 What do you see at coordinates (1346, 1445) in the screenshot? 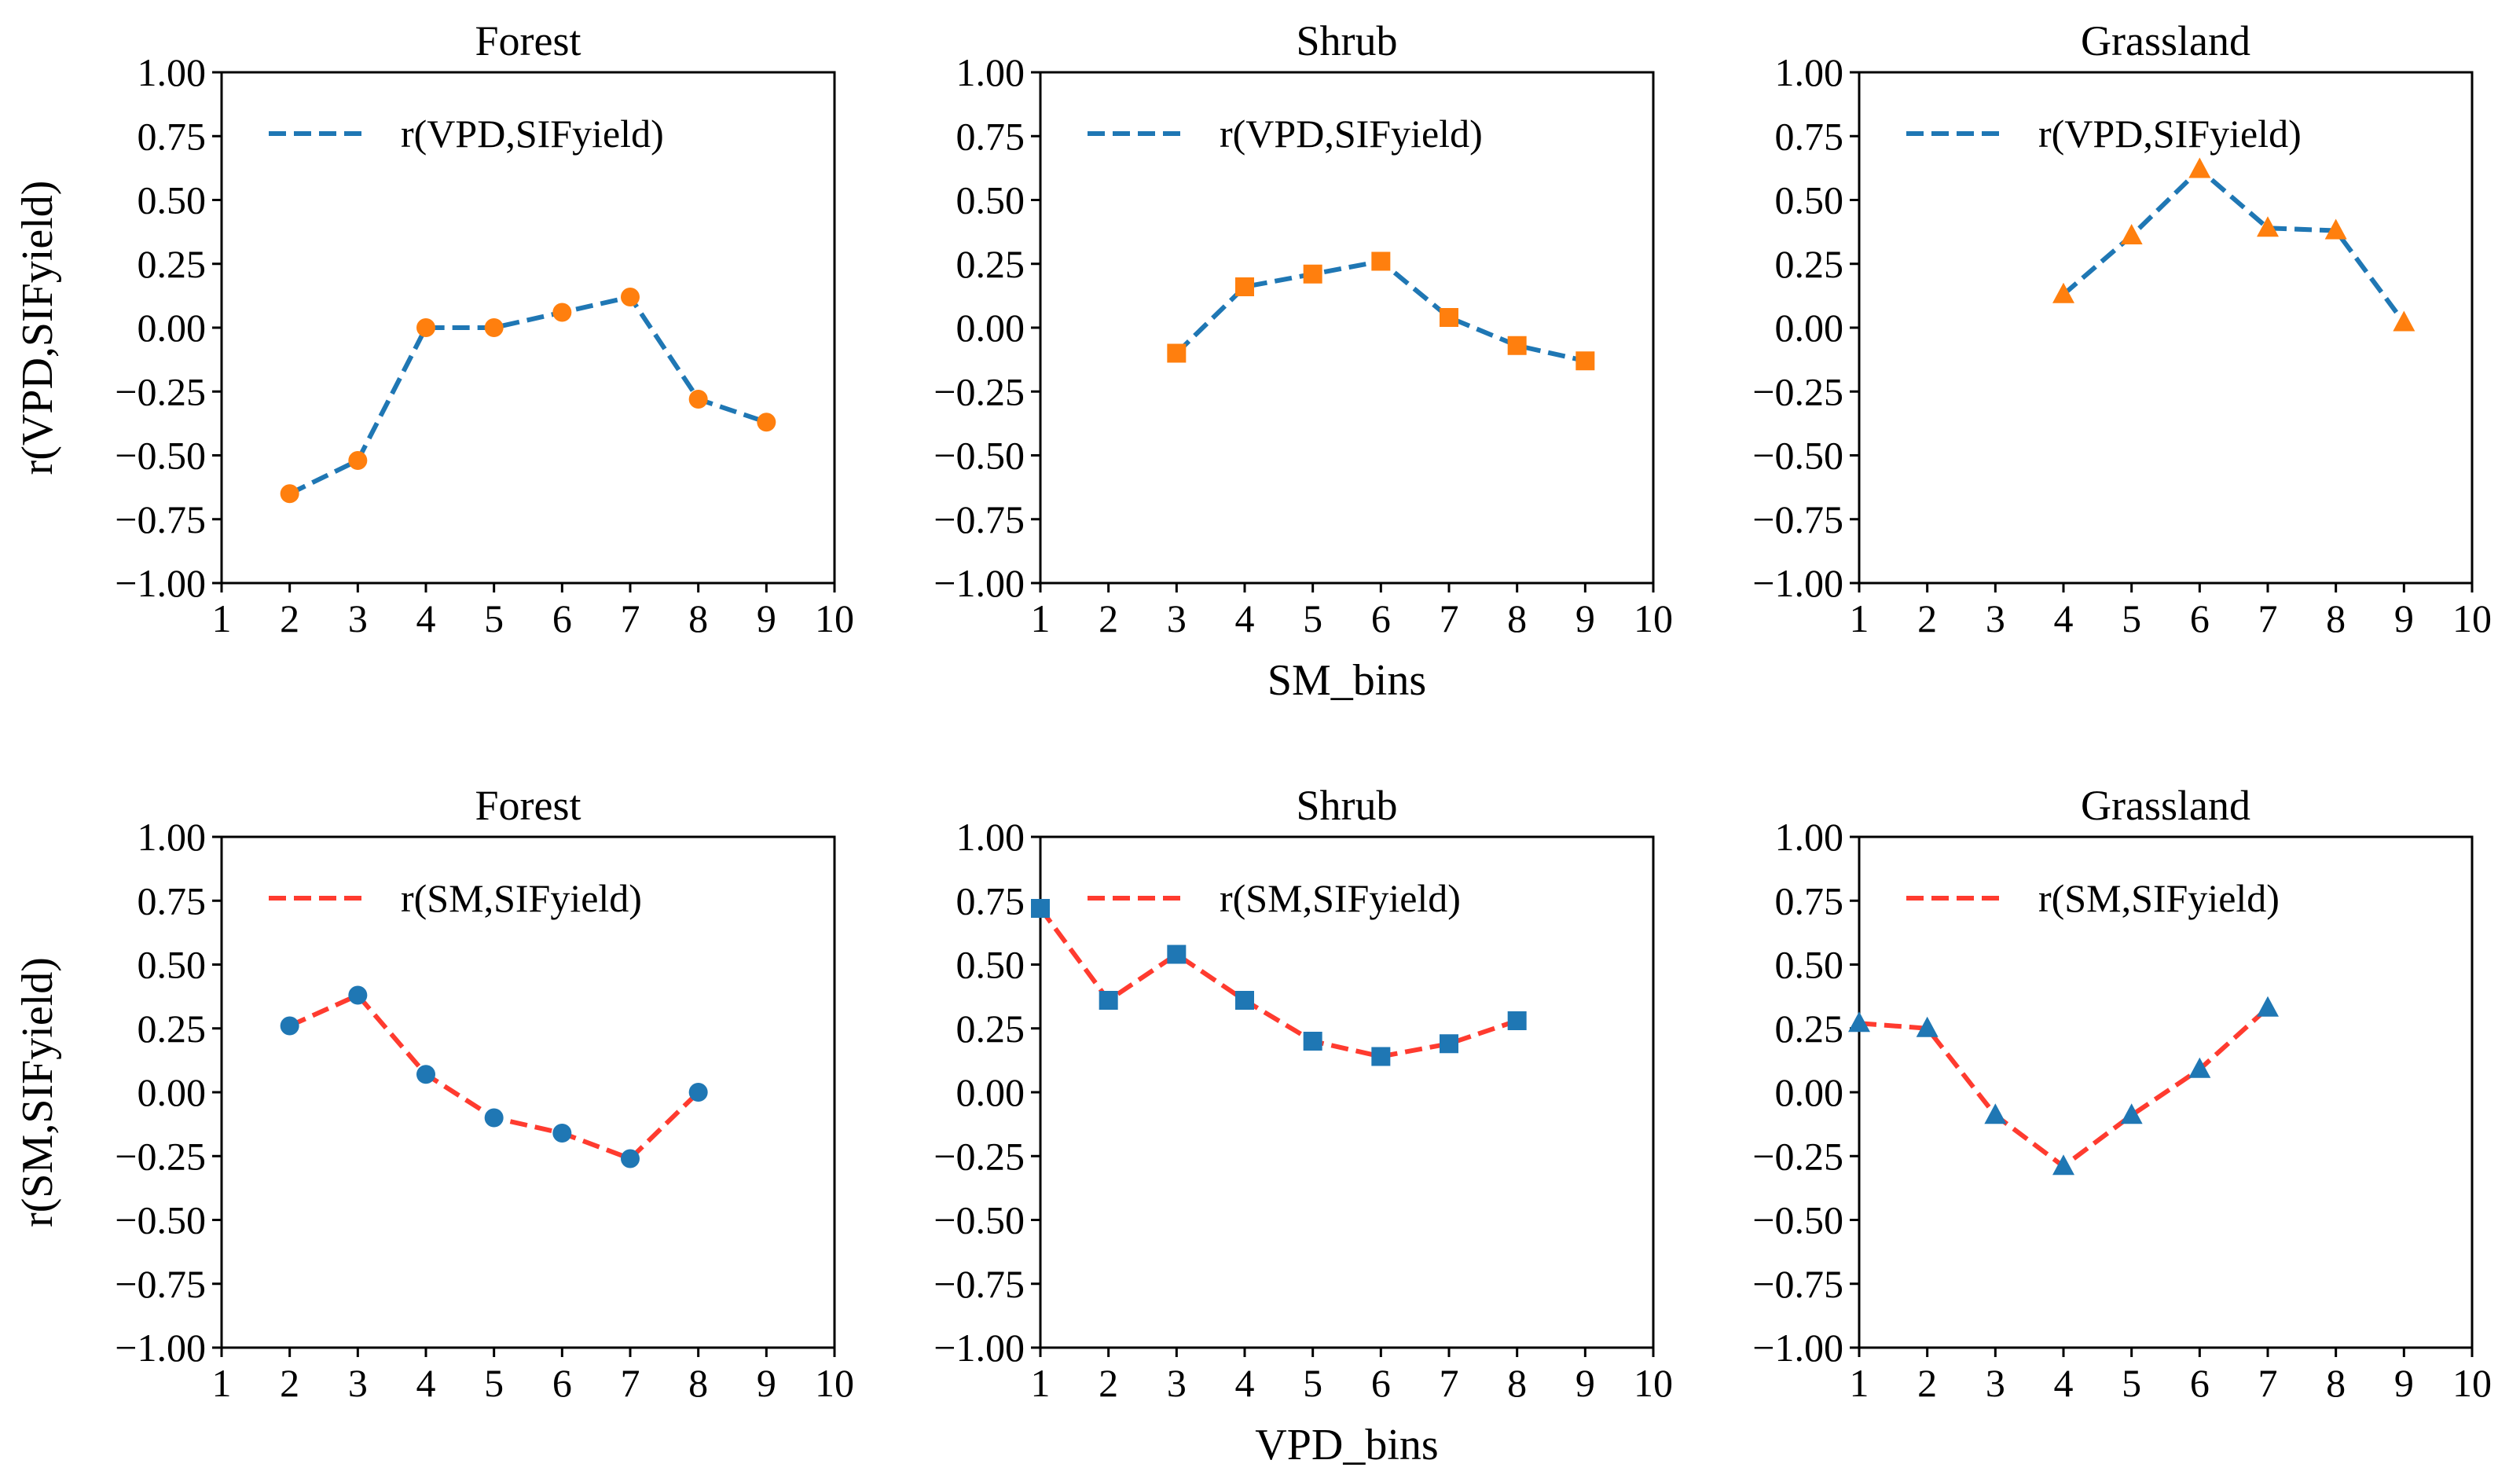
I see `x-axis-label: VPD_bins` at bounding box center [1346, 1445].